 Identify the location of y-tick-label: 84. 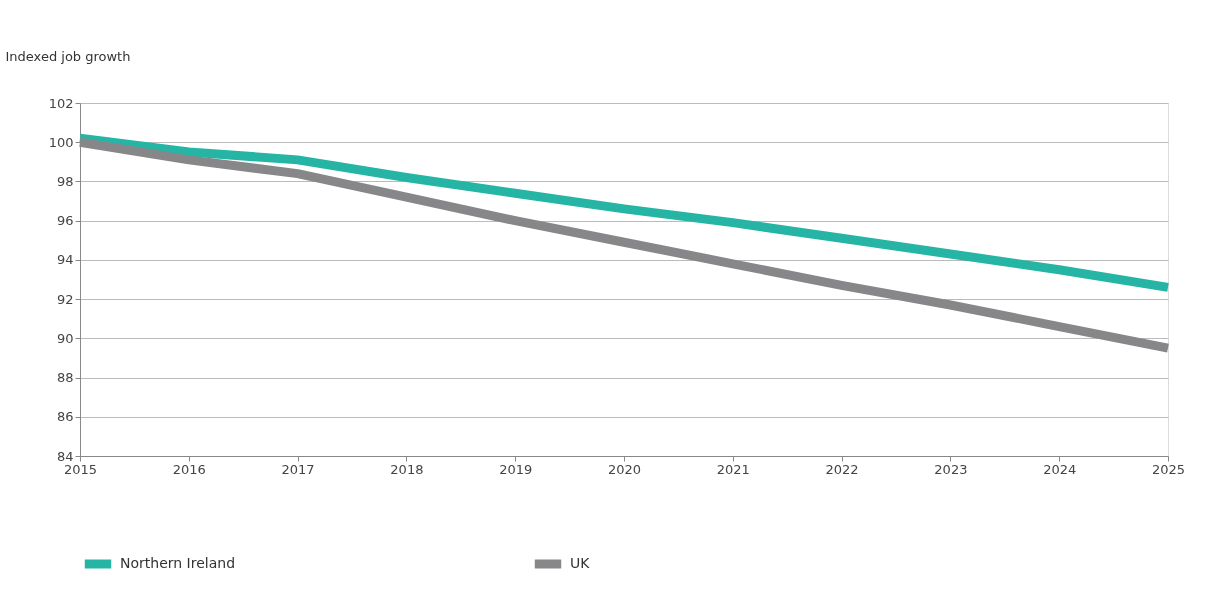
(65, 456).